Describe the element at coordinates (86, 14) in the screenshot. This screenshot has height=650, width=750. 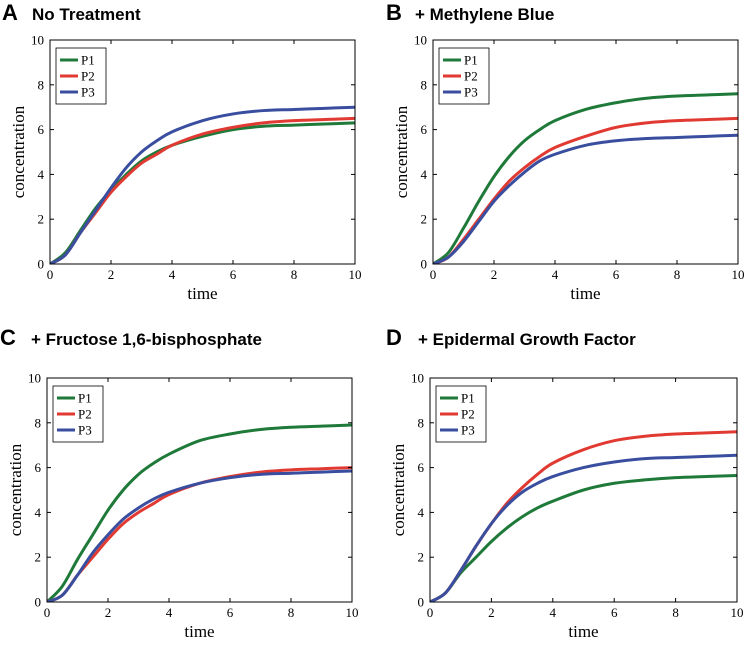
I see `panel-title: No Treatment` at that location.